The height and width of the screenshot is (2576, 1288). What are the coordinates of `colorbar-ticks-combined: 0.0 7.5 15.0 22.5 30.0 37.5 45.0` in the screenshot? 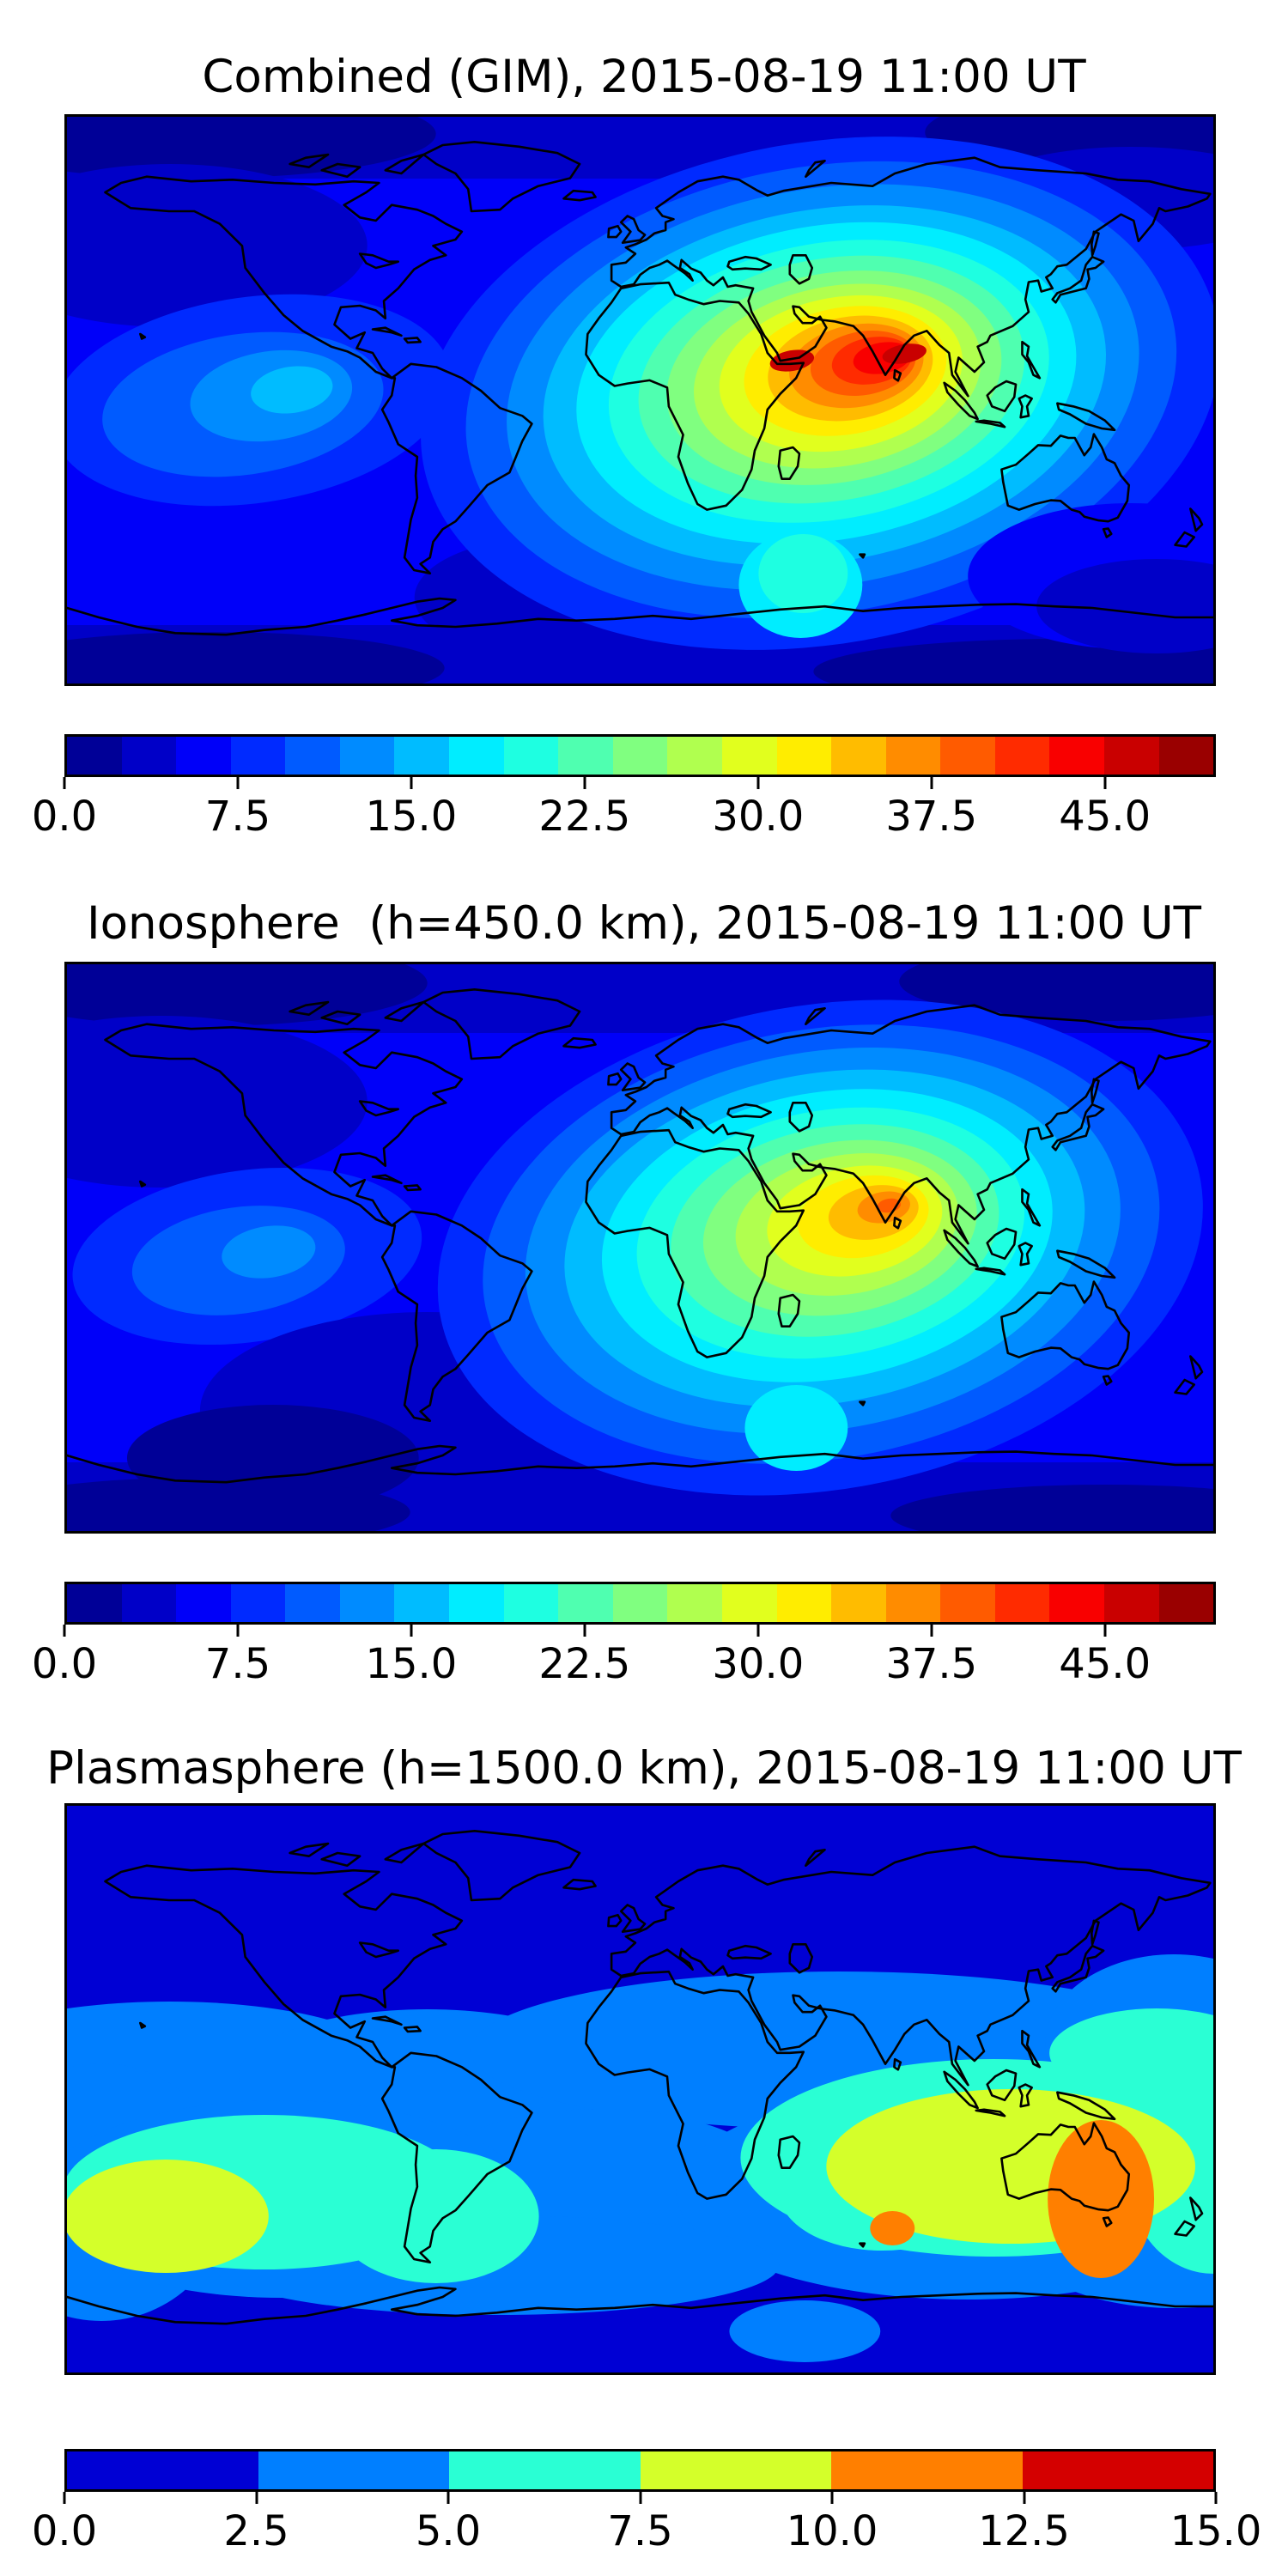 It's located at (624, 813).